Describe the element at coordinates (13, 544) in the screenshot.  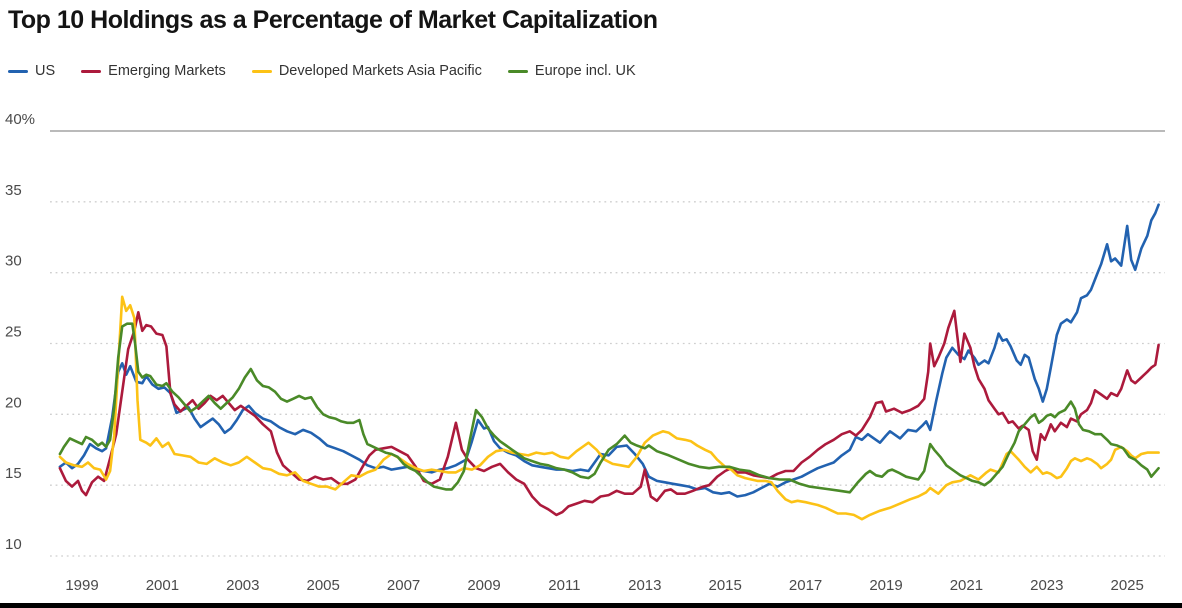
I see `y-axis-label-10: 10` at that location.